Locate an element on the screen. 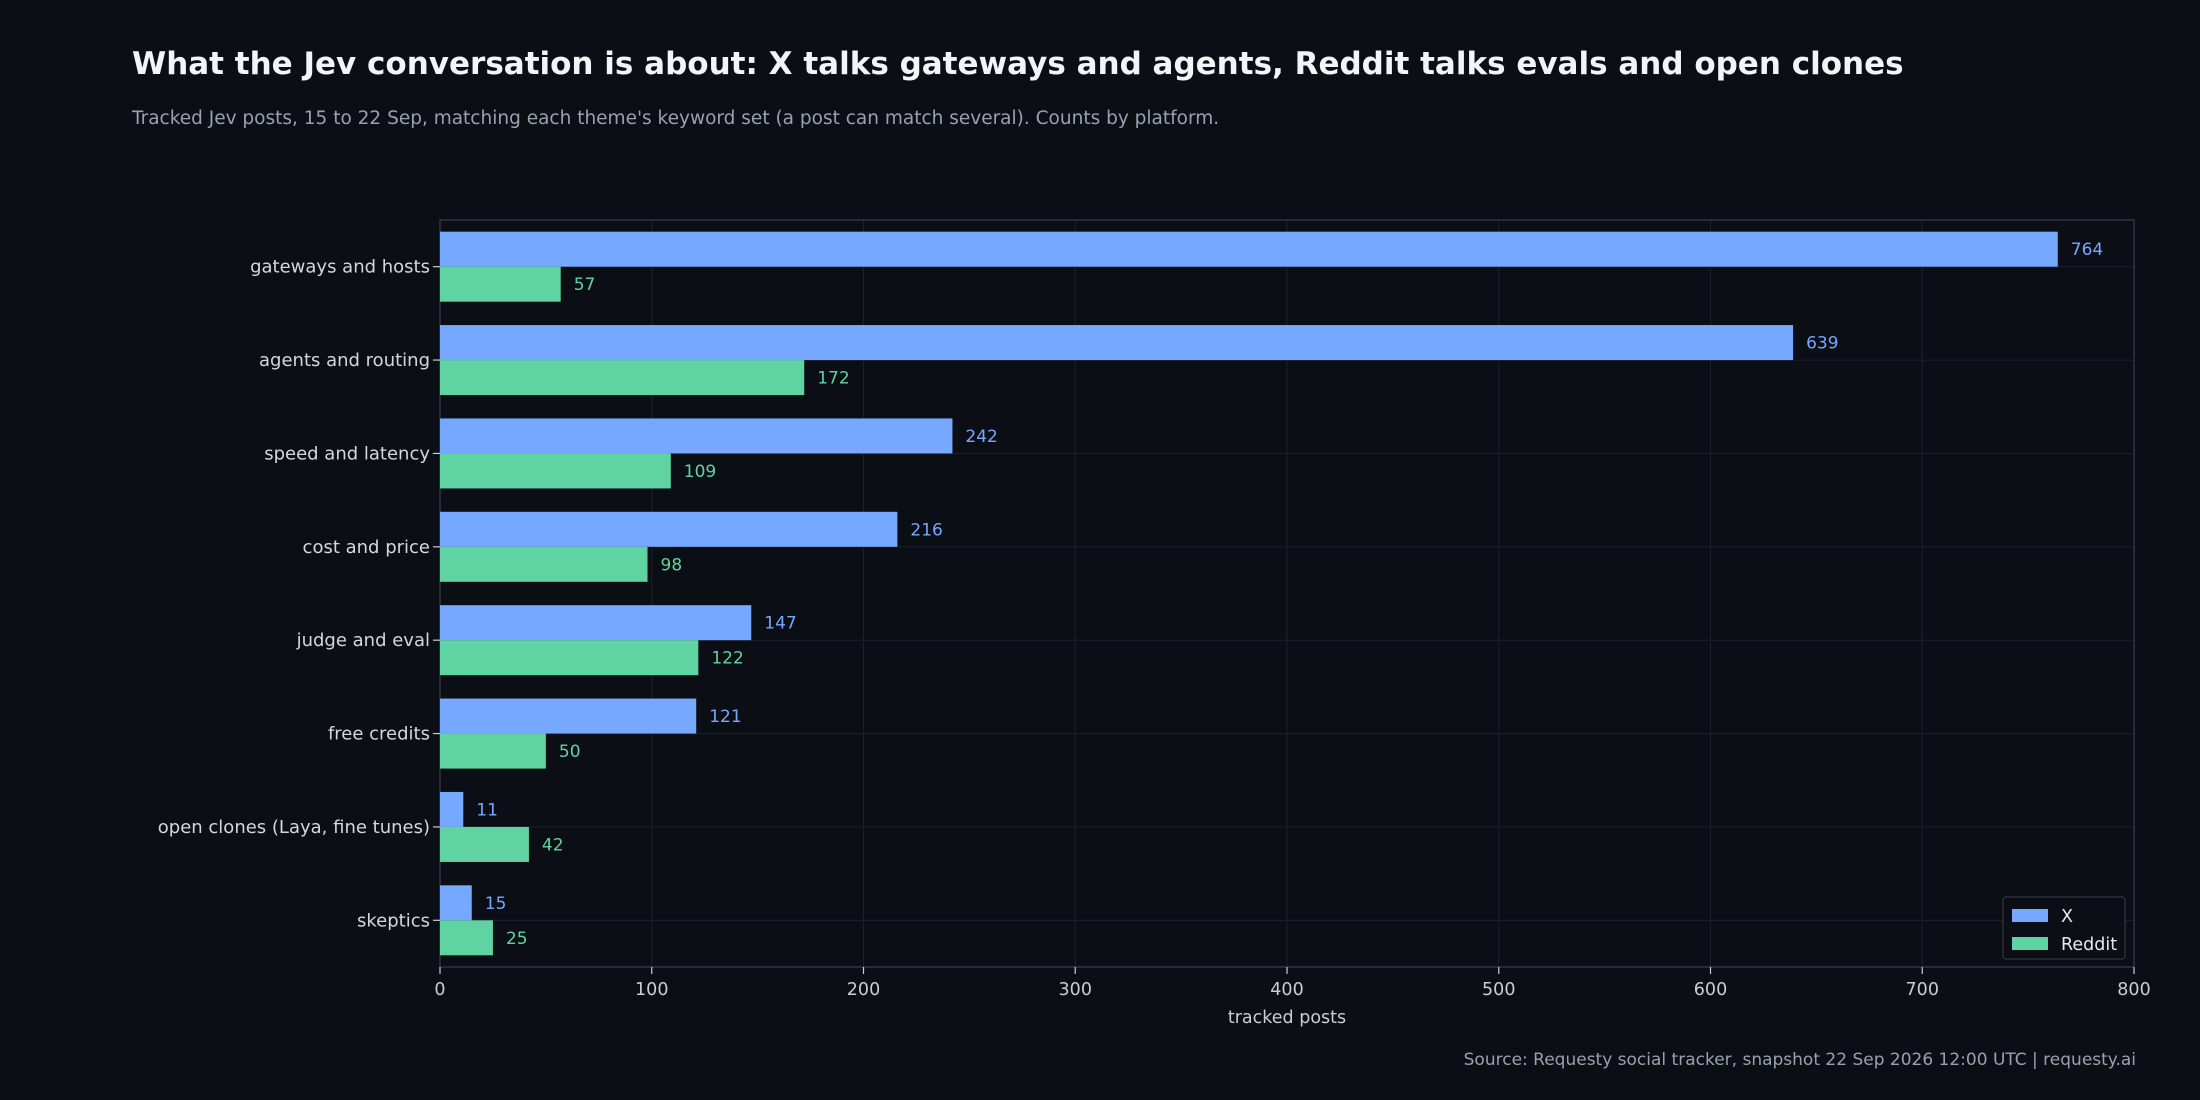 This screenshot has width=2200, height=1100. data-label-x: 639 is located at coordinates (1822, 344).